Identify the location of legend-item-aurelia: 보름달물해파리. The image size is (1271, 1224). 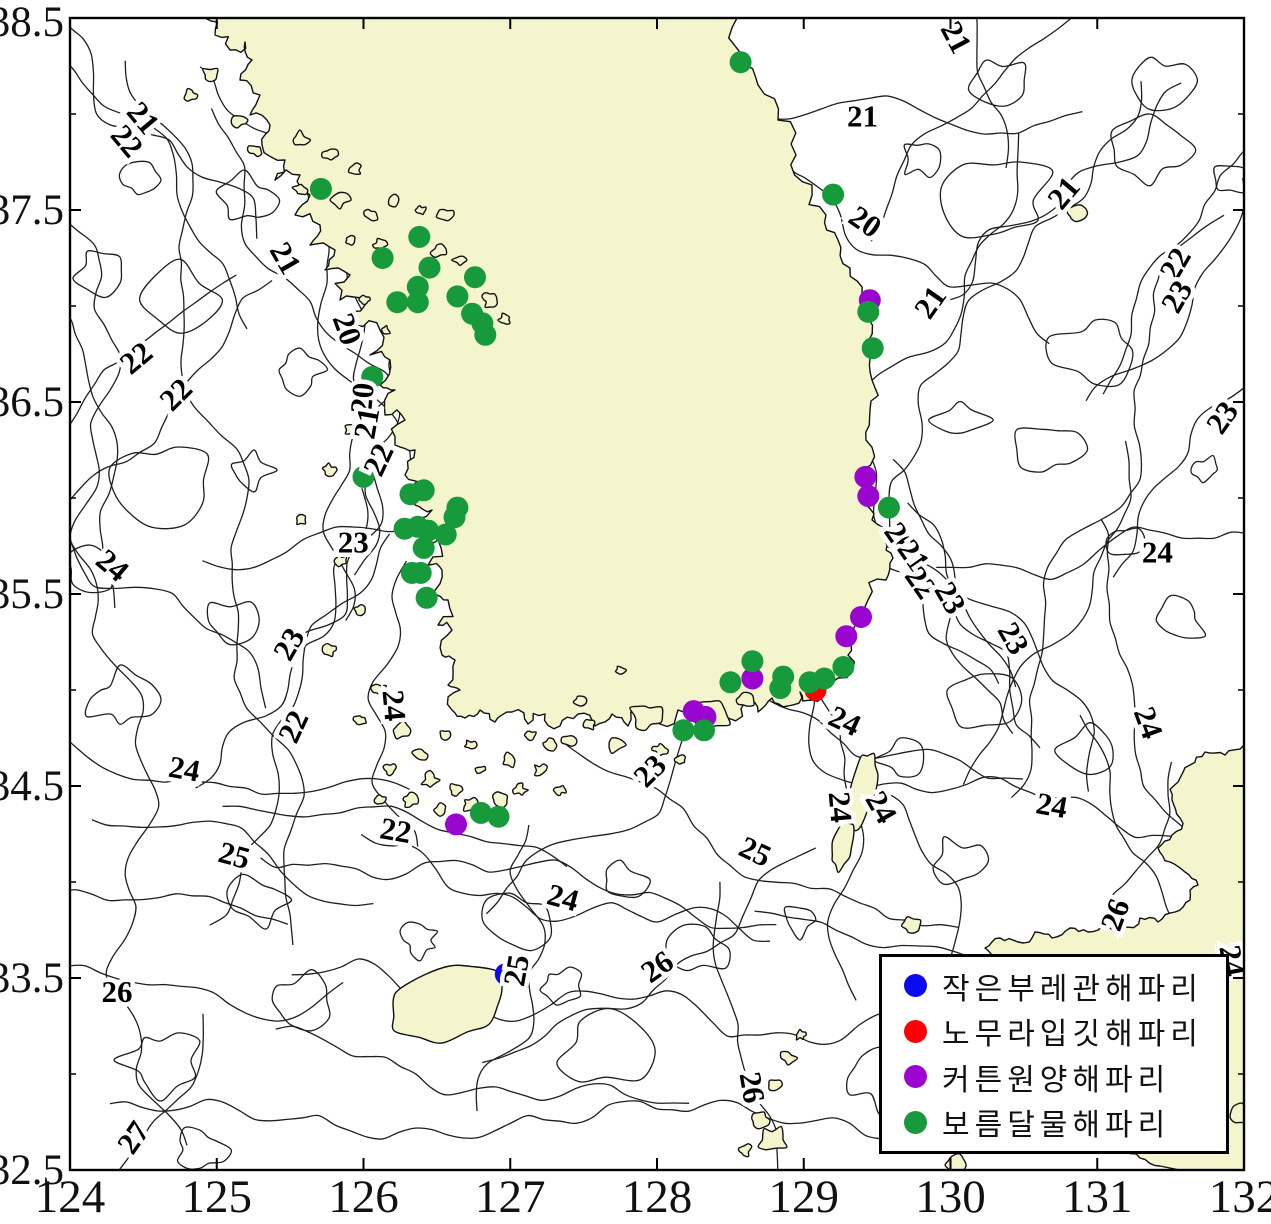
(1060, 1123).